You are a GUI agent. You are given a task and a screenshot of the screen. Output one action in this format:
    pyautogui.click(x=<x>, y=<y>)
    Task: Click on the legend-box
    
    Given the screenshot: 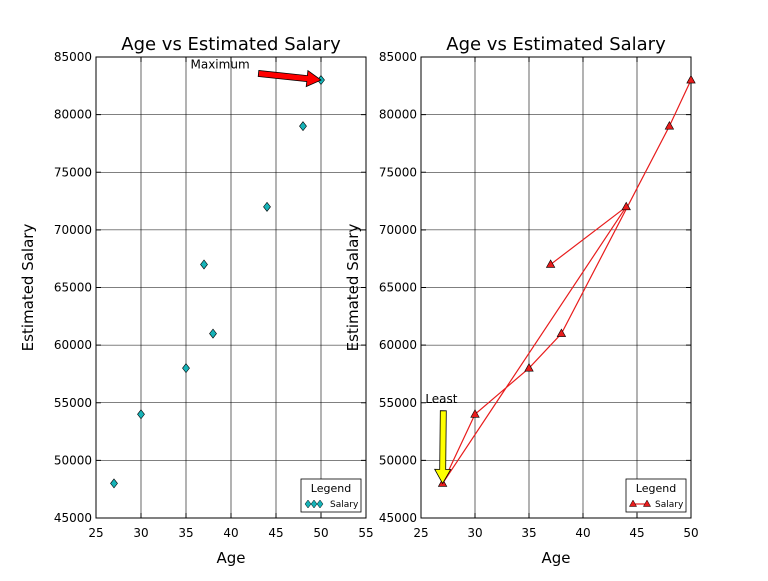 What is the action you would take?
    pyautogui.click(x=331, y=495)
    